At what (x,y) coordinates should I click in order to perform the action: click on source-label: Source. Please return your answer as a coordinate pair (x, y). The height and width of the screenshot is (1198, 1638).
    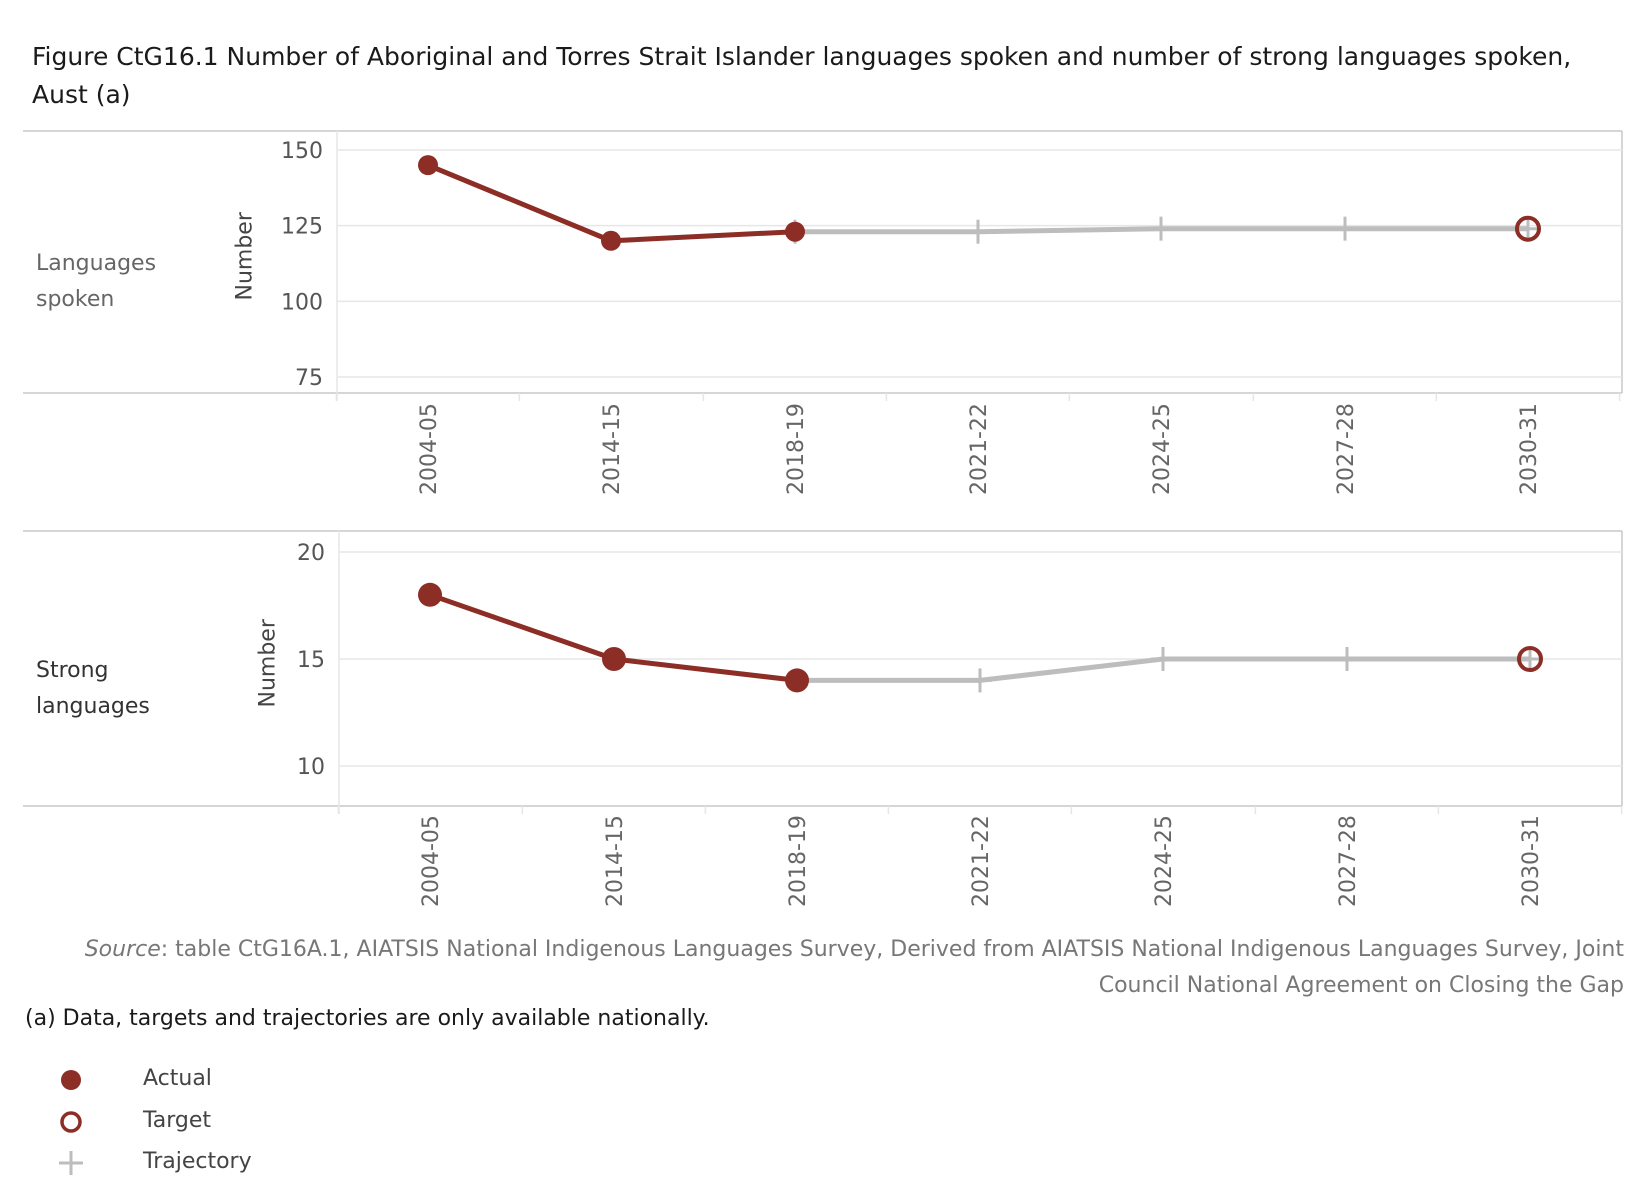
    Looking at the image, I should click on (122, 949).